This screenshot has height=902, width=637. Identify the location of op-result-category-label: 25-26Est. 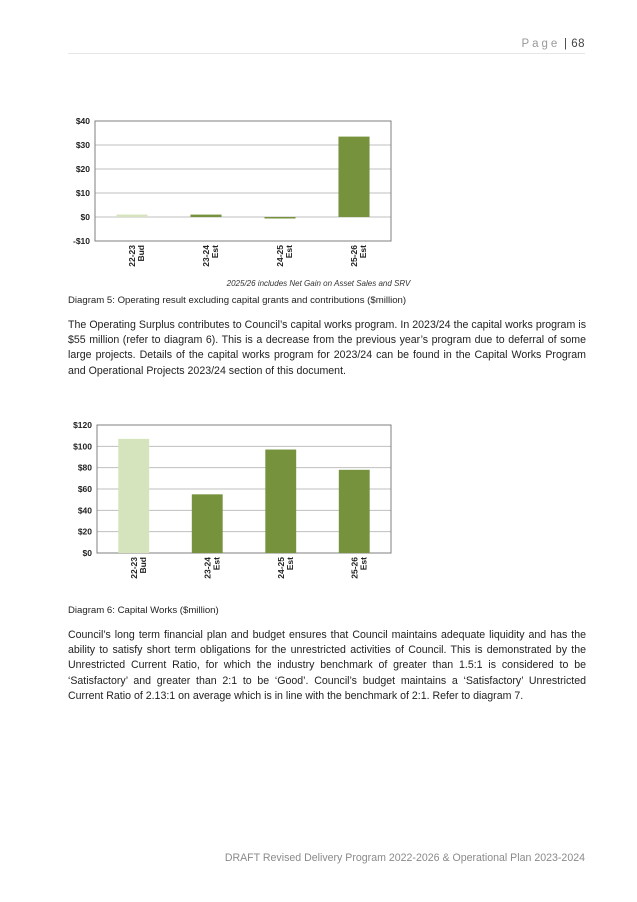
(358, 256).